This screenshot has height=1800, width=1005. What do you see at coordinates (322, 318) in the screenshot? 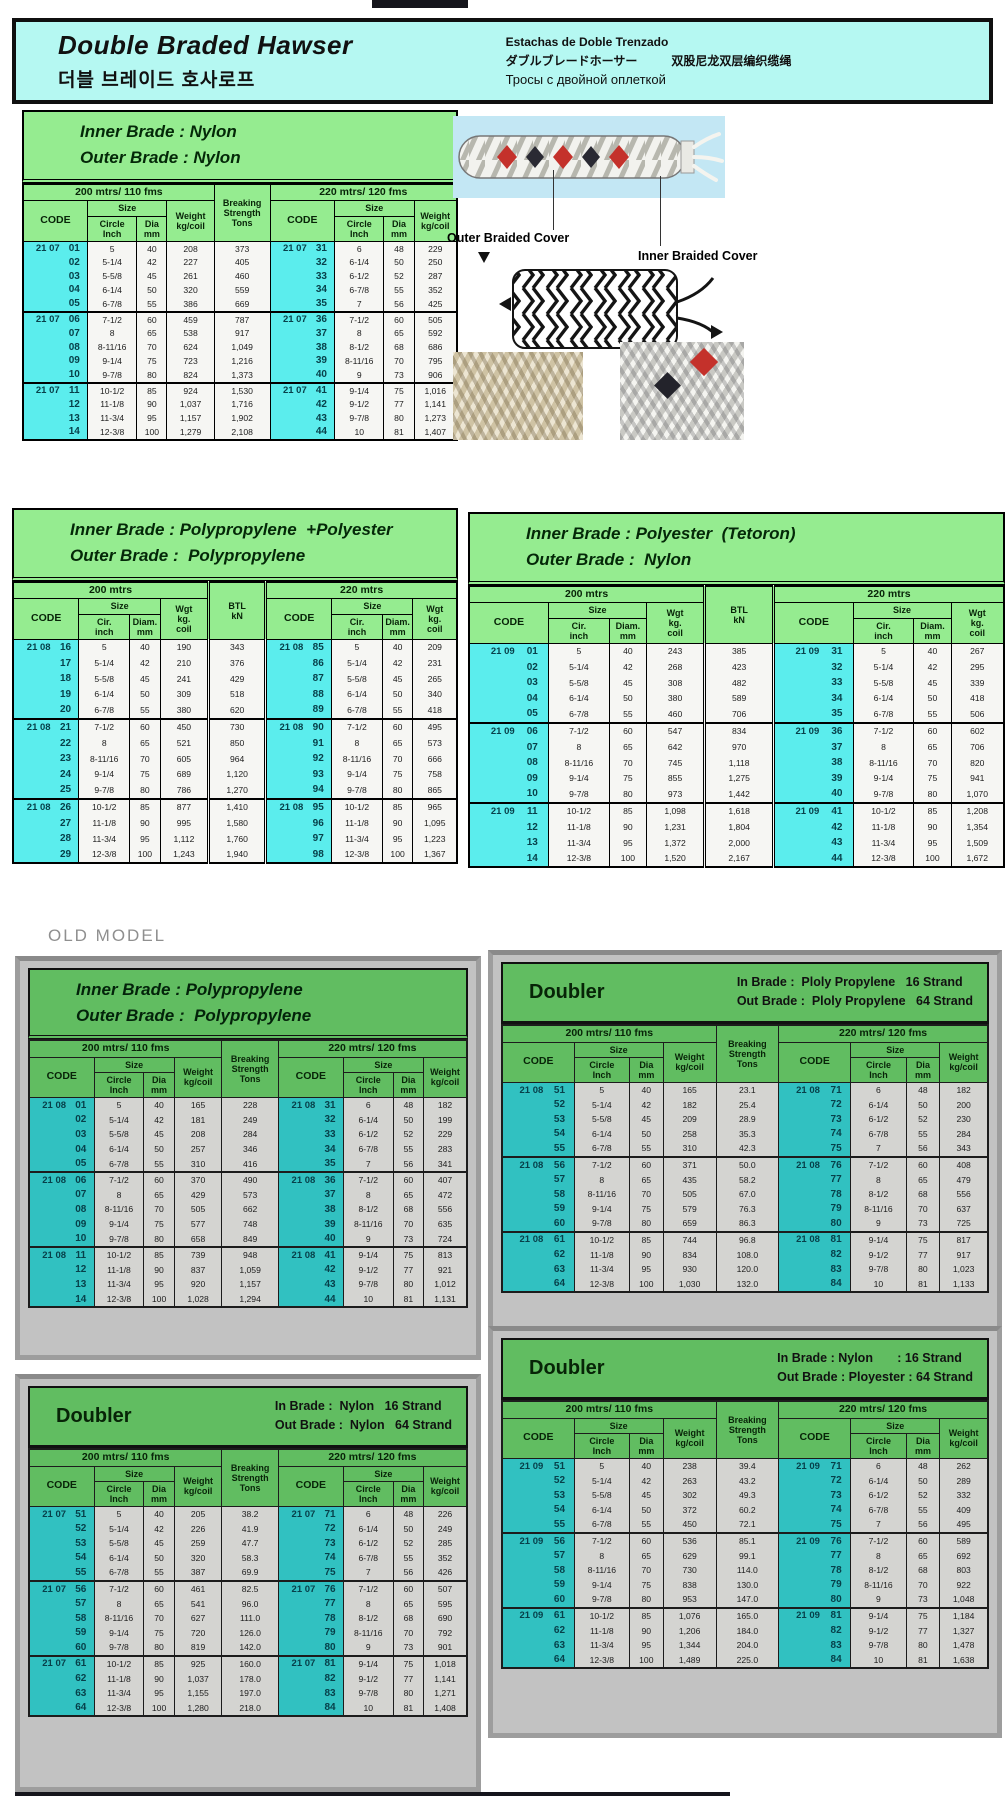
I see `code-suffix-cell: 36` at bounding box center [322, 318].